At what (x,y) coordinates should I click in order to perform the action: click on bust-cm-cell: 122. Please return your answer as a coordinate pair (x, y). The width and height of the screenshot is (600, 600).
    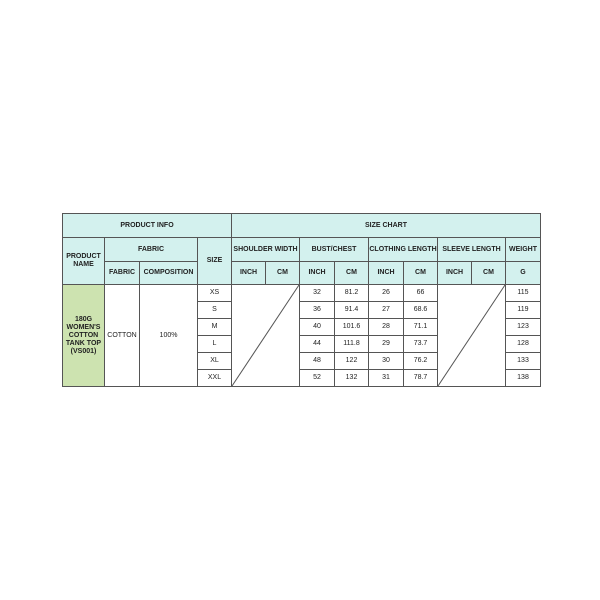
    Looking at the image, I should click on (351, 361).